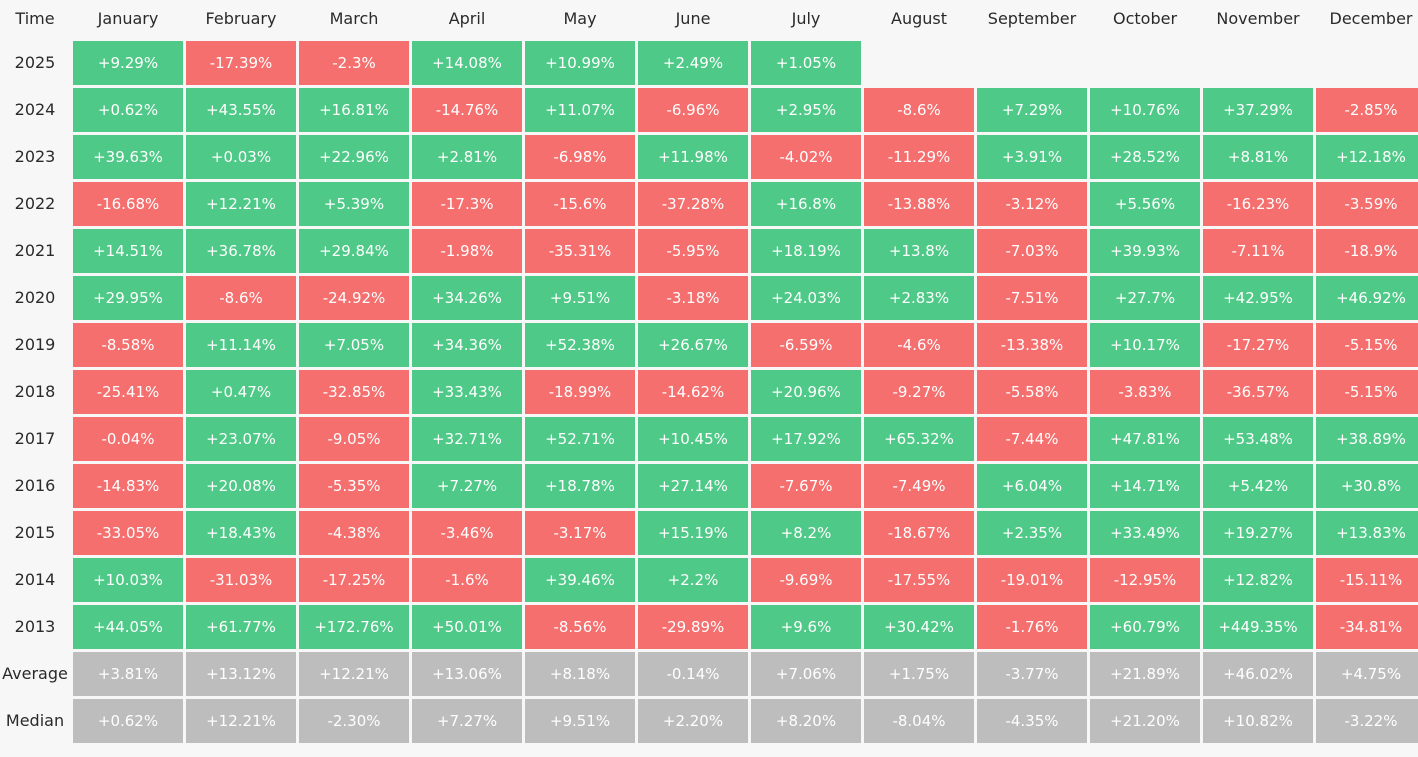  Describe the element at coordinates (806, 627) in the screenshot. I see `return-cell: +9.6%` at that location.